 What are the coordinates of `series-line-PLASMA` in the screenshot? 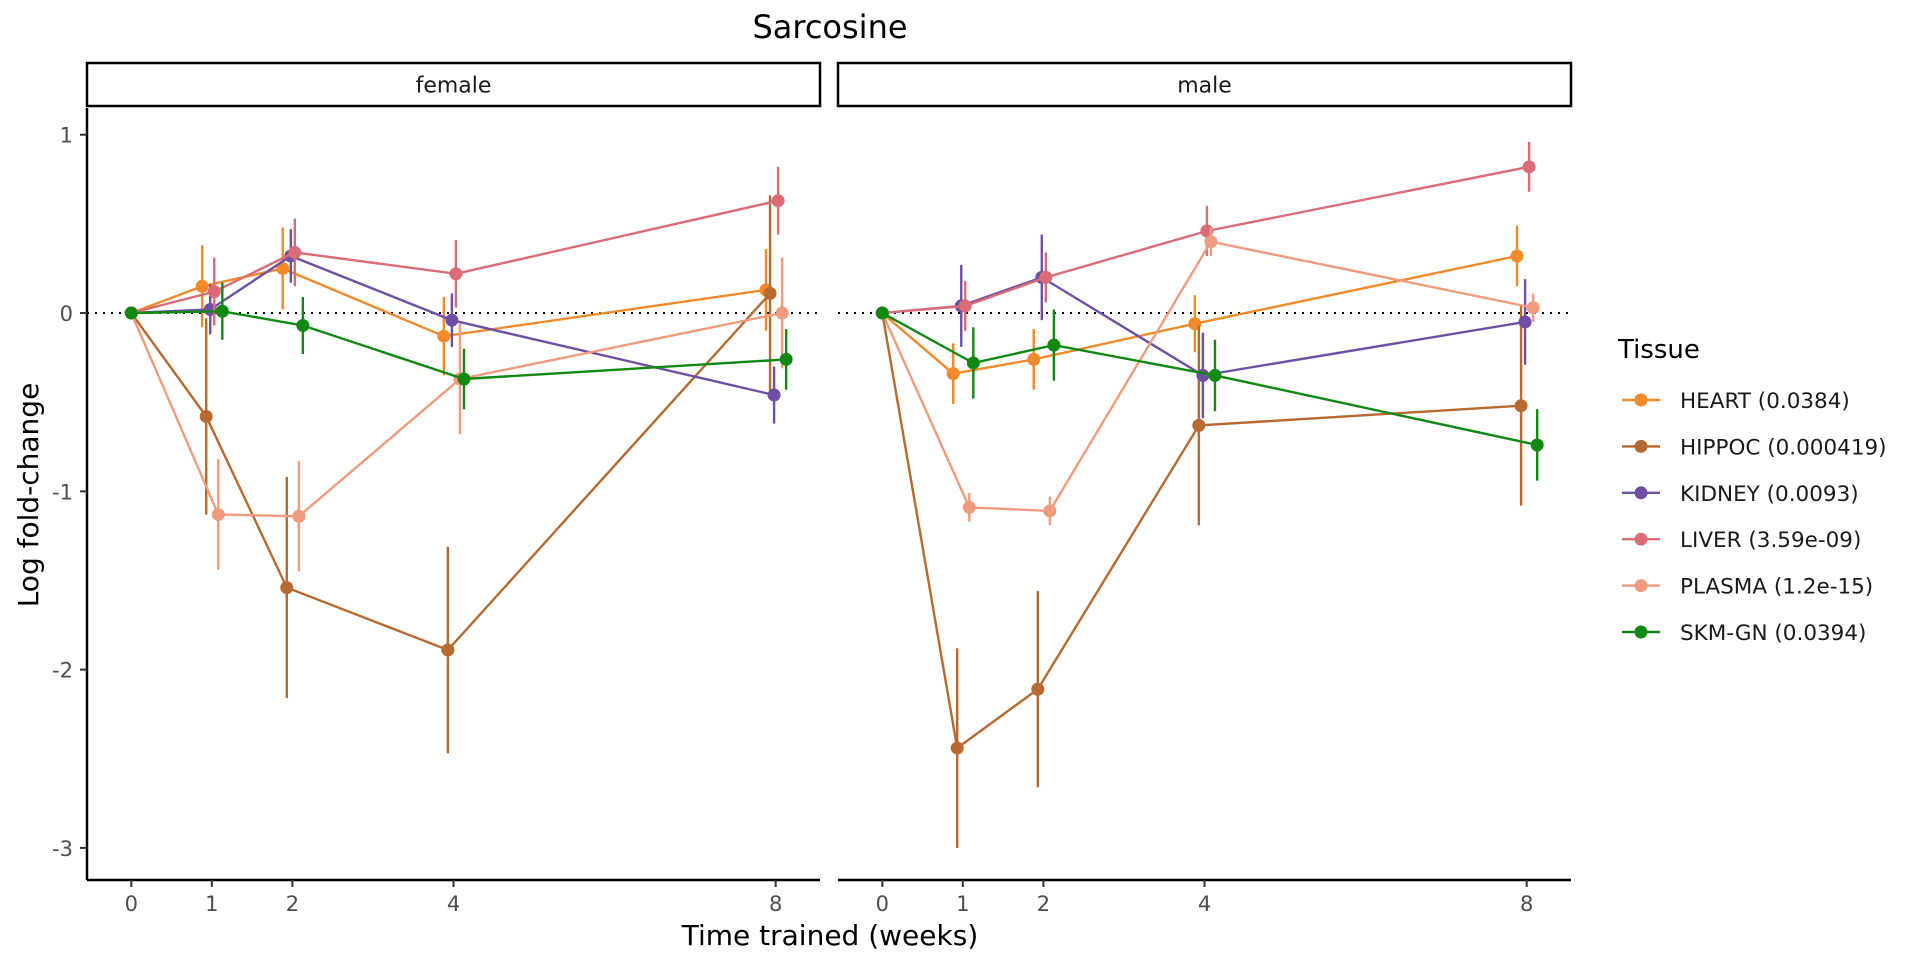 It's located at (456, 414).